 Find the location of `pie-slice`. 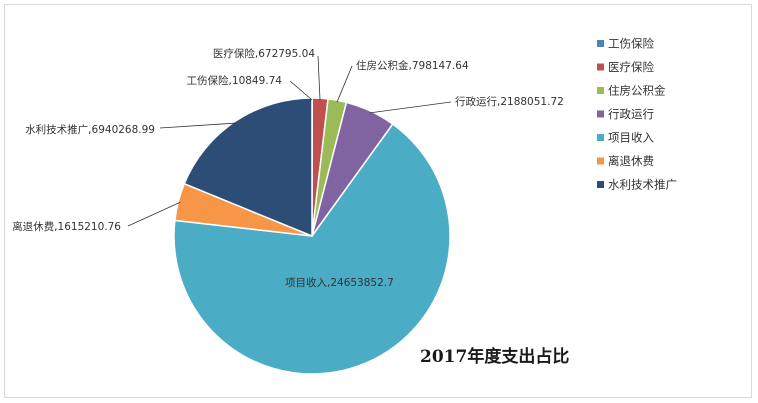

pie-slice is located at coordinates (248, 167).